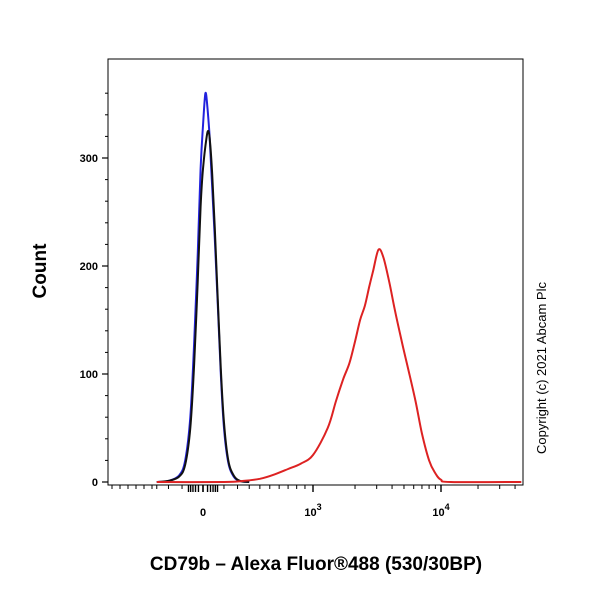 This screenshot has width=600, height=600. What do you see at coordinates (440, 510) in the screenshot?
I see `x-tick-label: 10⁴` at bounding box center [440, 510].